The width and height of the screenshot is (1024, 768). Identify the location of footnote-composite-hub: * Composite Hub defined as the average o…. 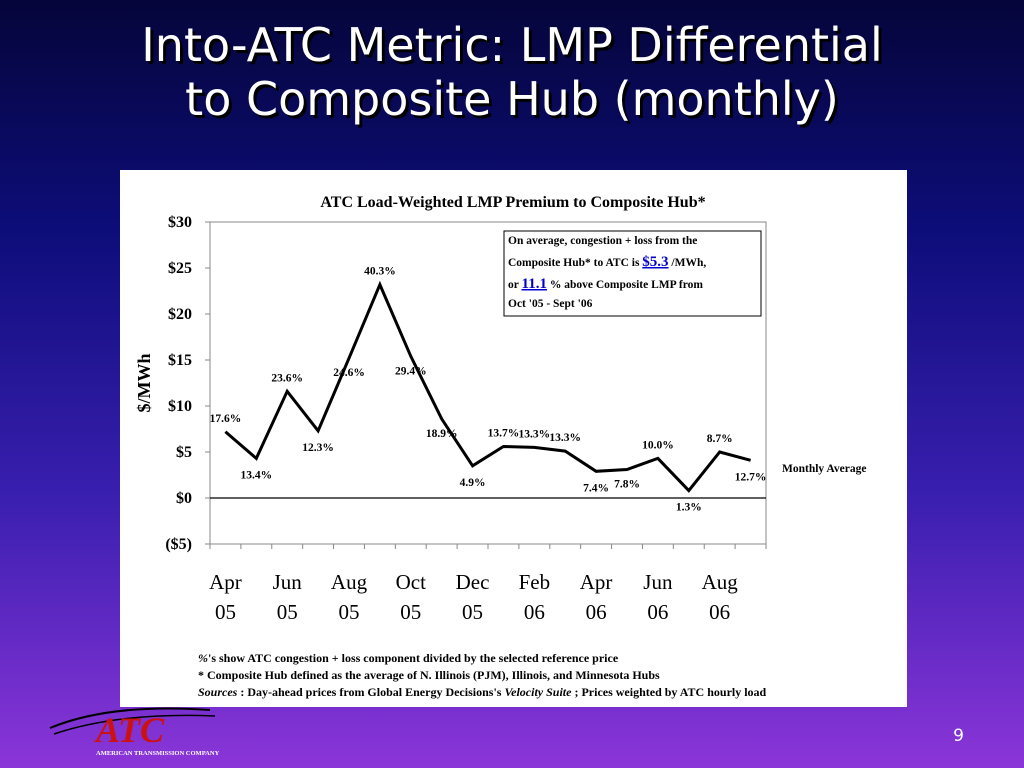
(429, 675).